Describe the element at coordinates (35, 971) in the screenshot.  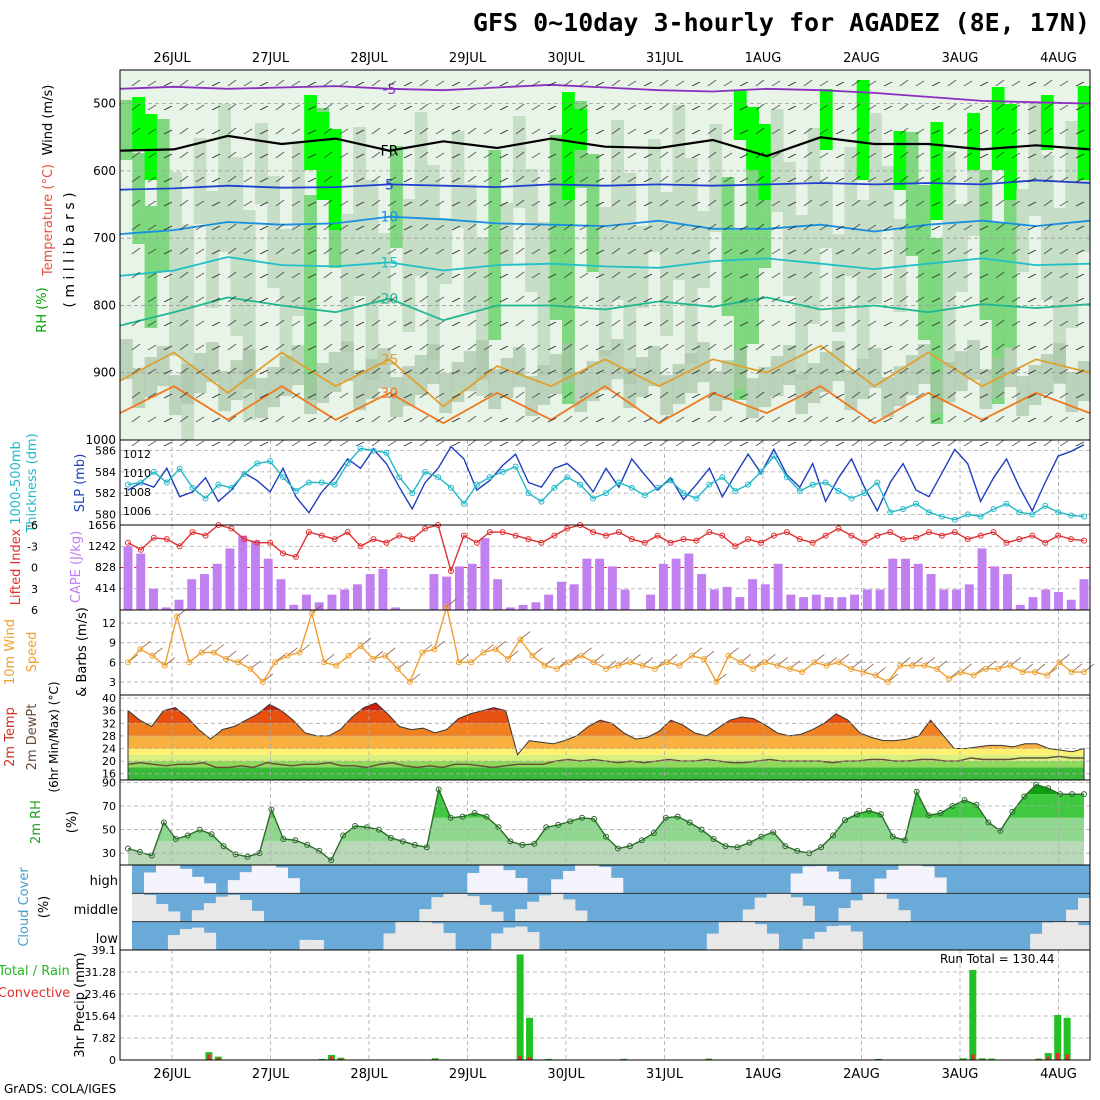
I see `precip-label-total: Total / Rain` at that location.